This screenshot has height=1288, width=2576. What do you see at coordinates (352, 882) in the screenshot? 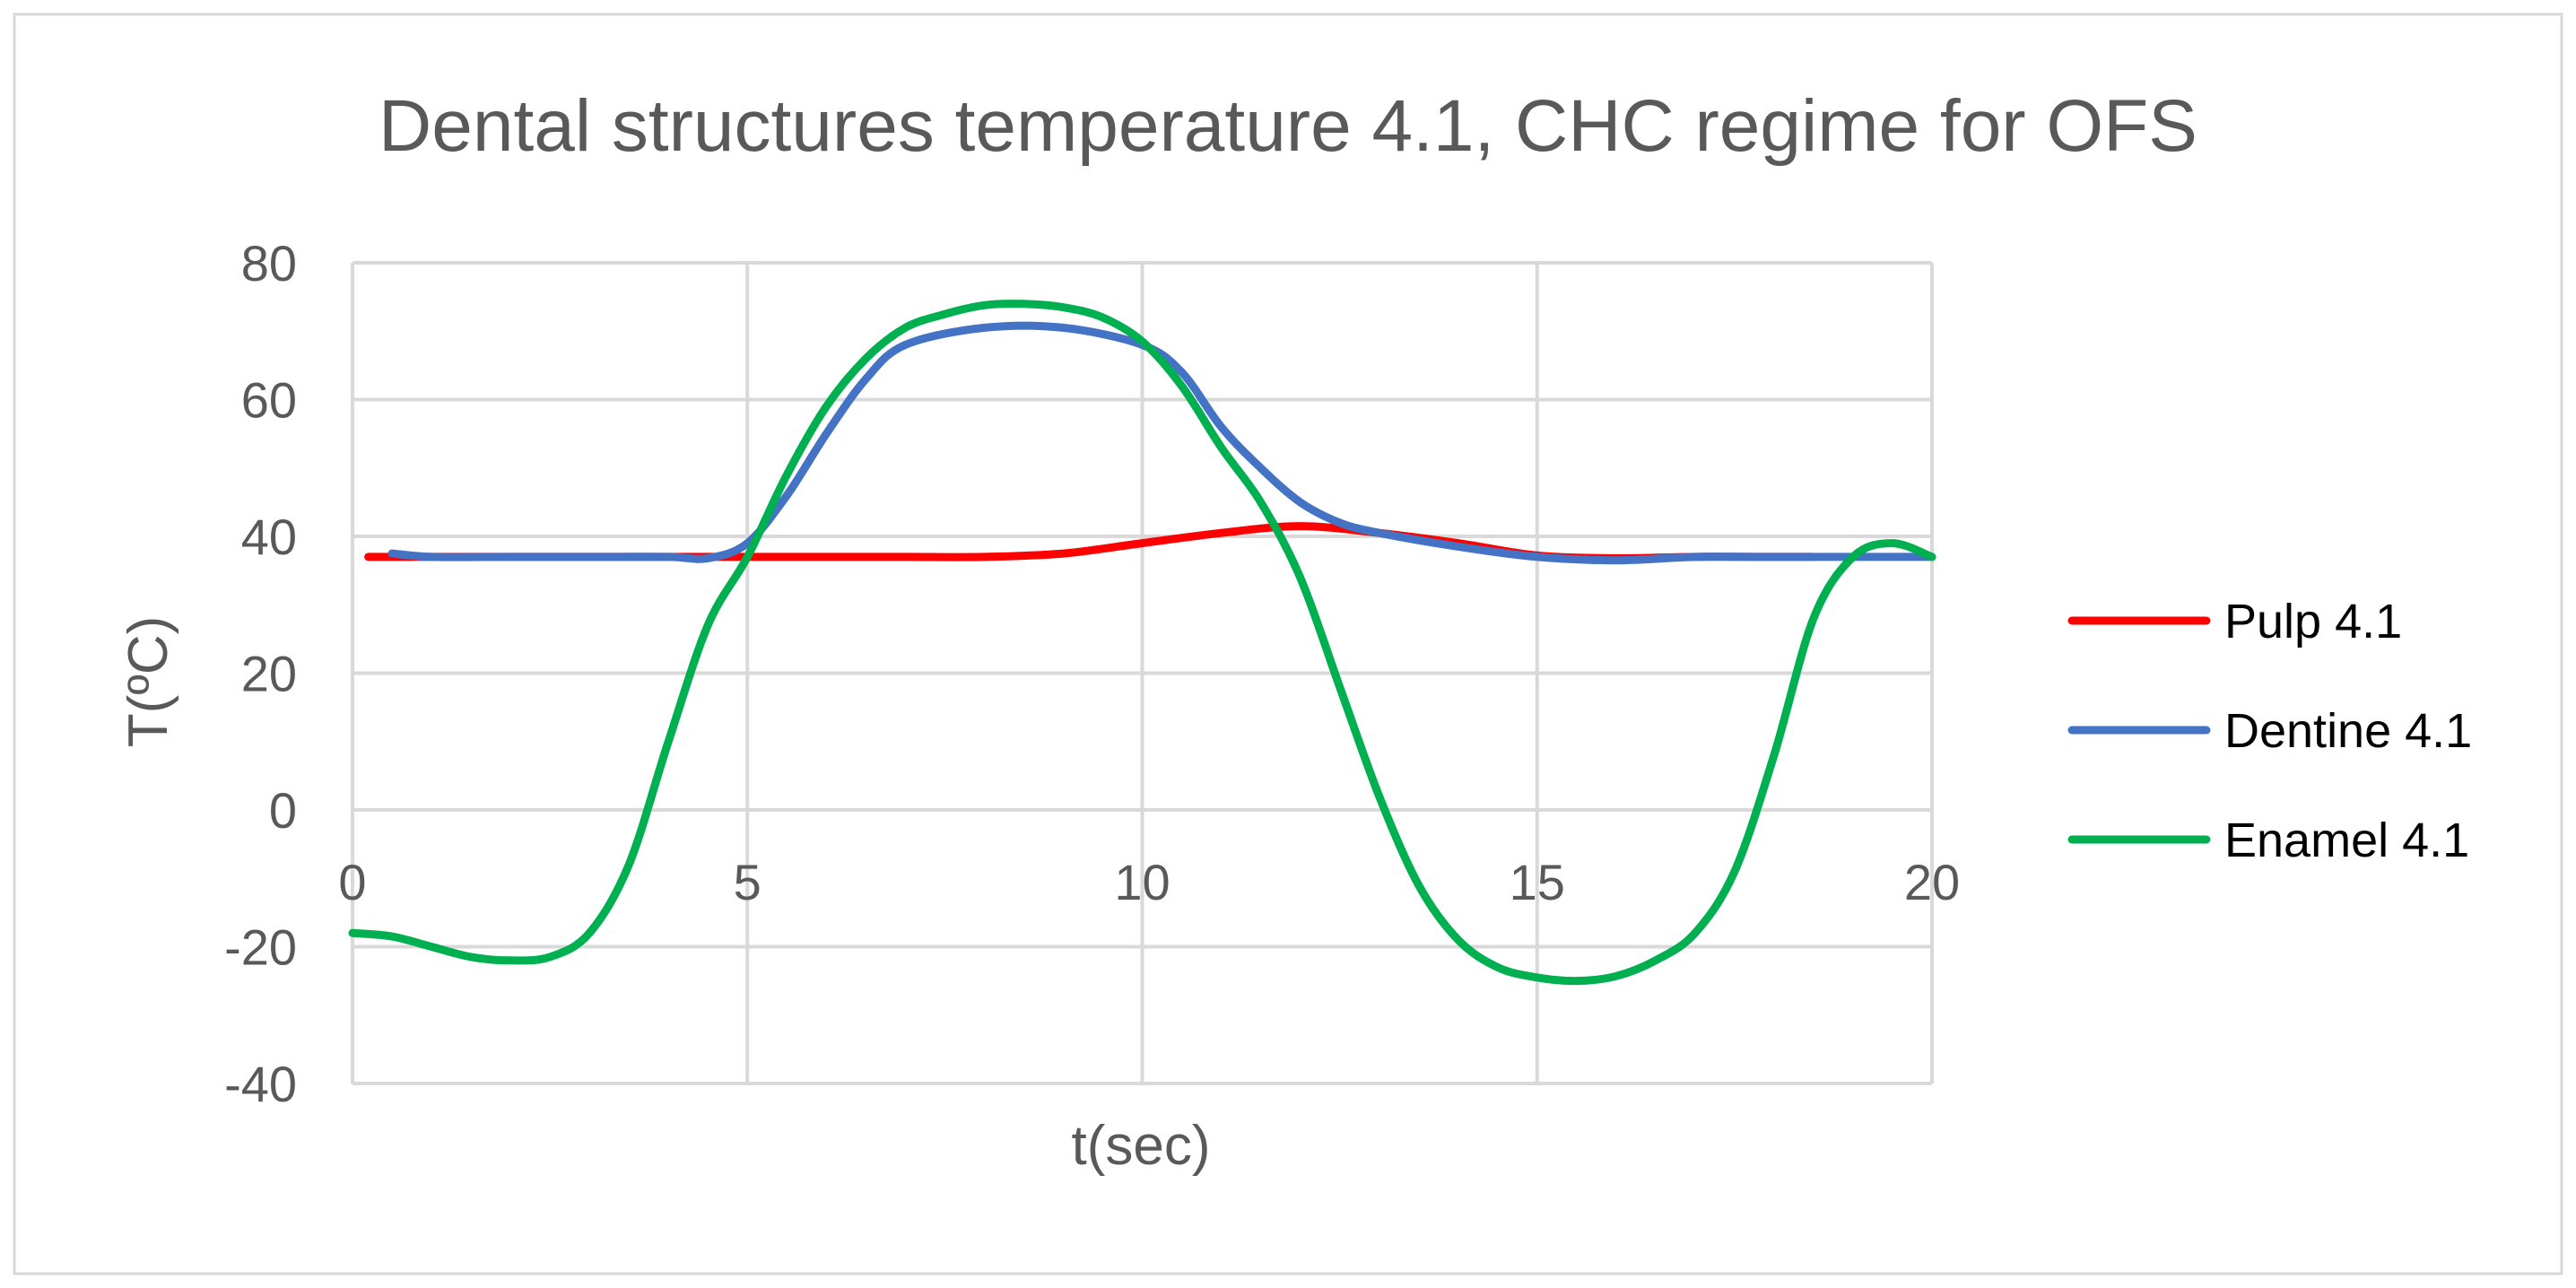
I see `x-tick-label: 0` at bounding box center [352, 882].